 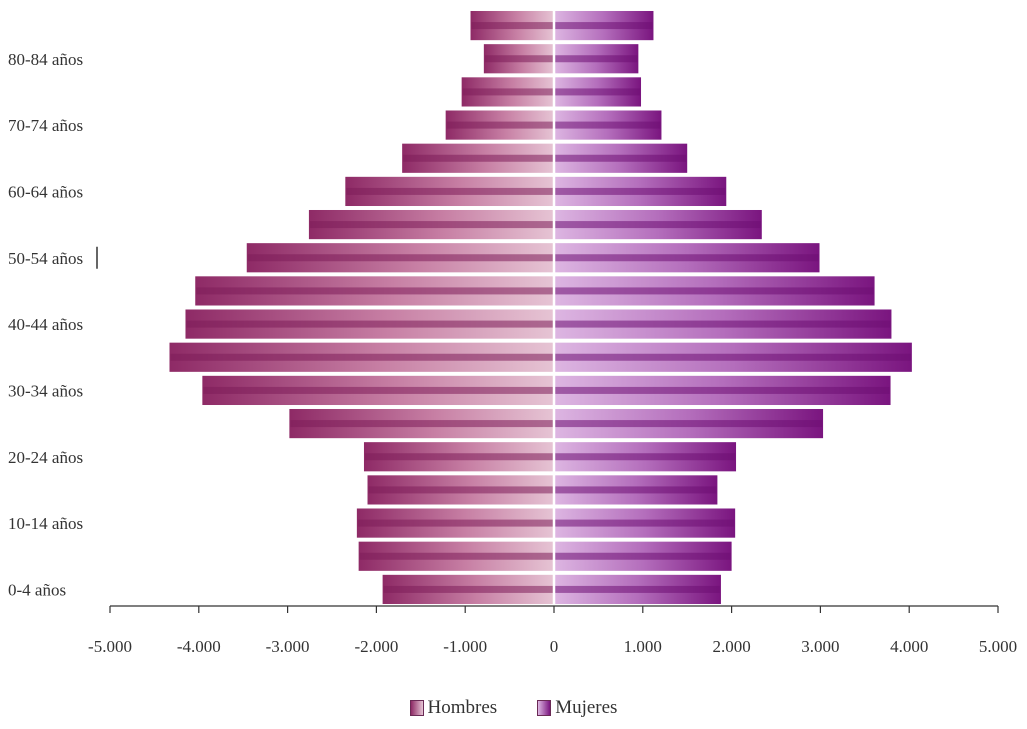 I want to click on x-tick-label: 2.000, so click(x=731, y=646).